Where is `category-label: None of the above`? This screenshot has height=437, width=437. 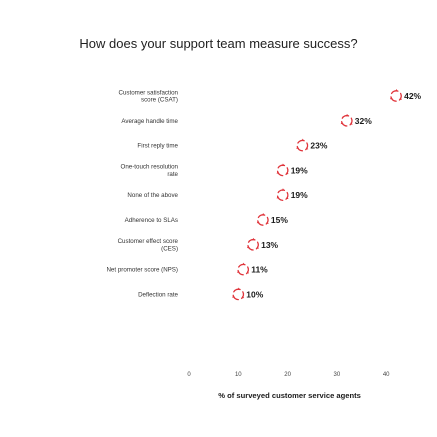
category-label: None of the above is located at coordinates (152, 195).